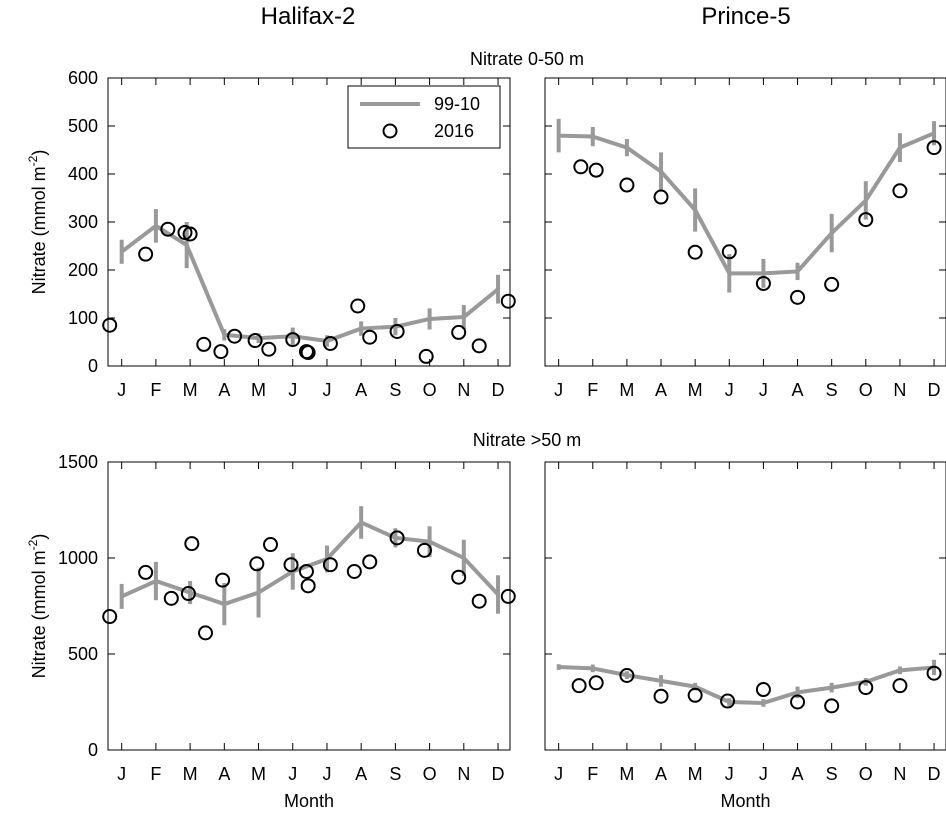 The width and height of the screenshot is (946, 814). What do you see at coordinates (83, 222) in the screenshot?
I see `y-tick-label: 300` at bounding box center [83, 222].